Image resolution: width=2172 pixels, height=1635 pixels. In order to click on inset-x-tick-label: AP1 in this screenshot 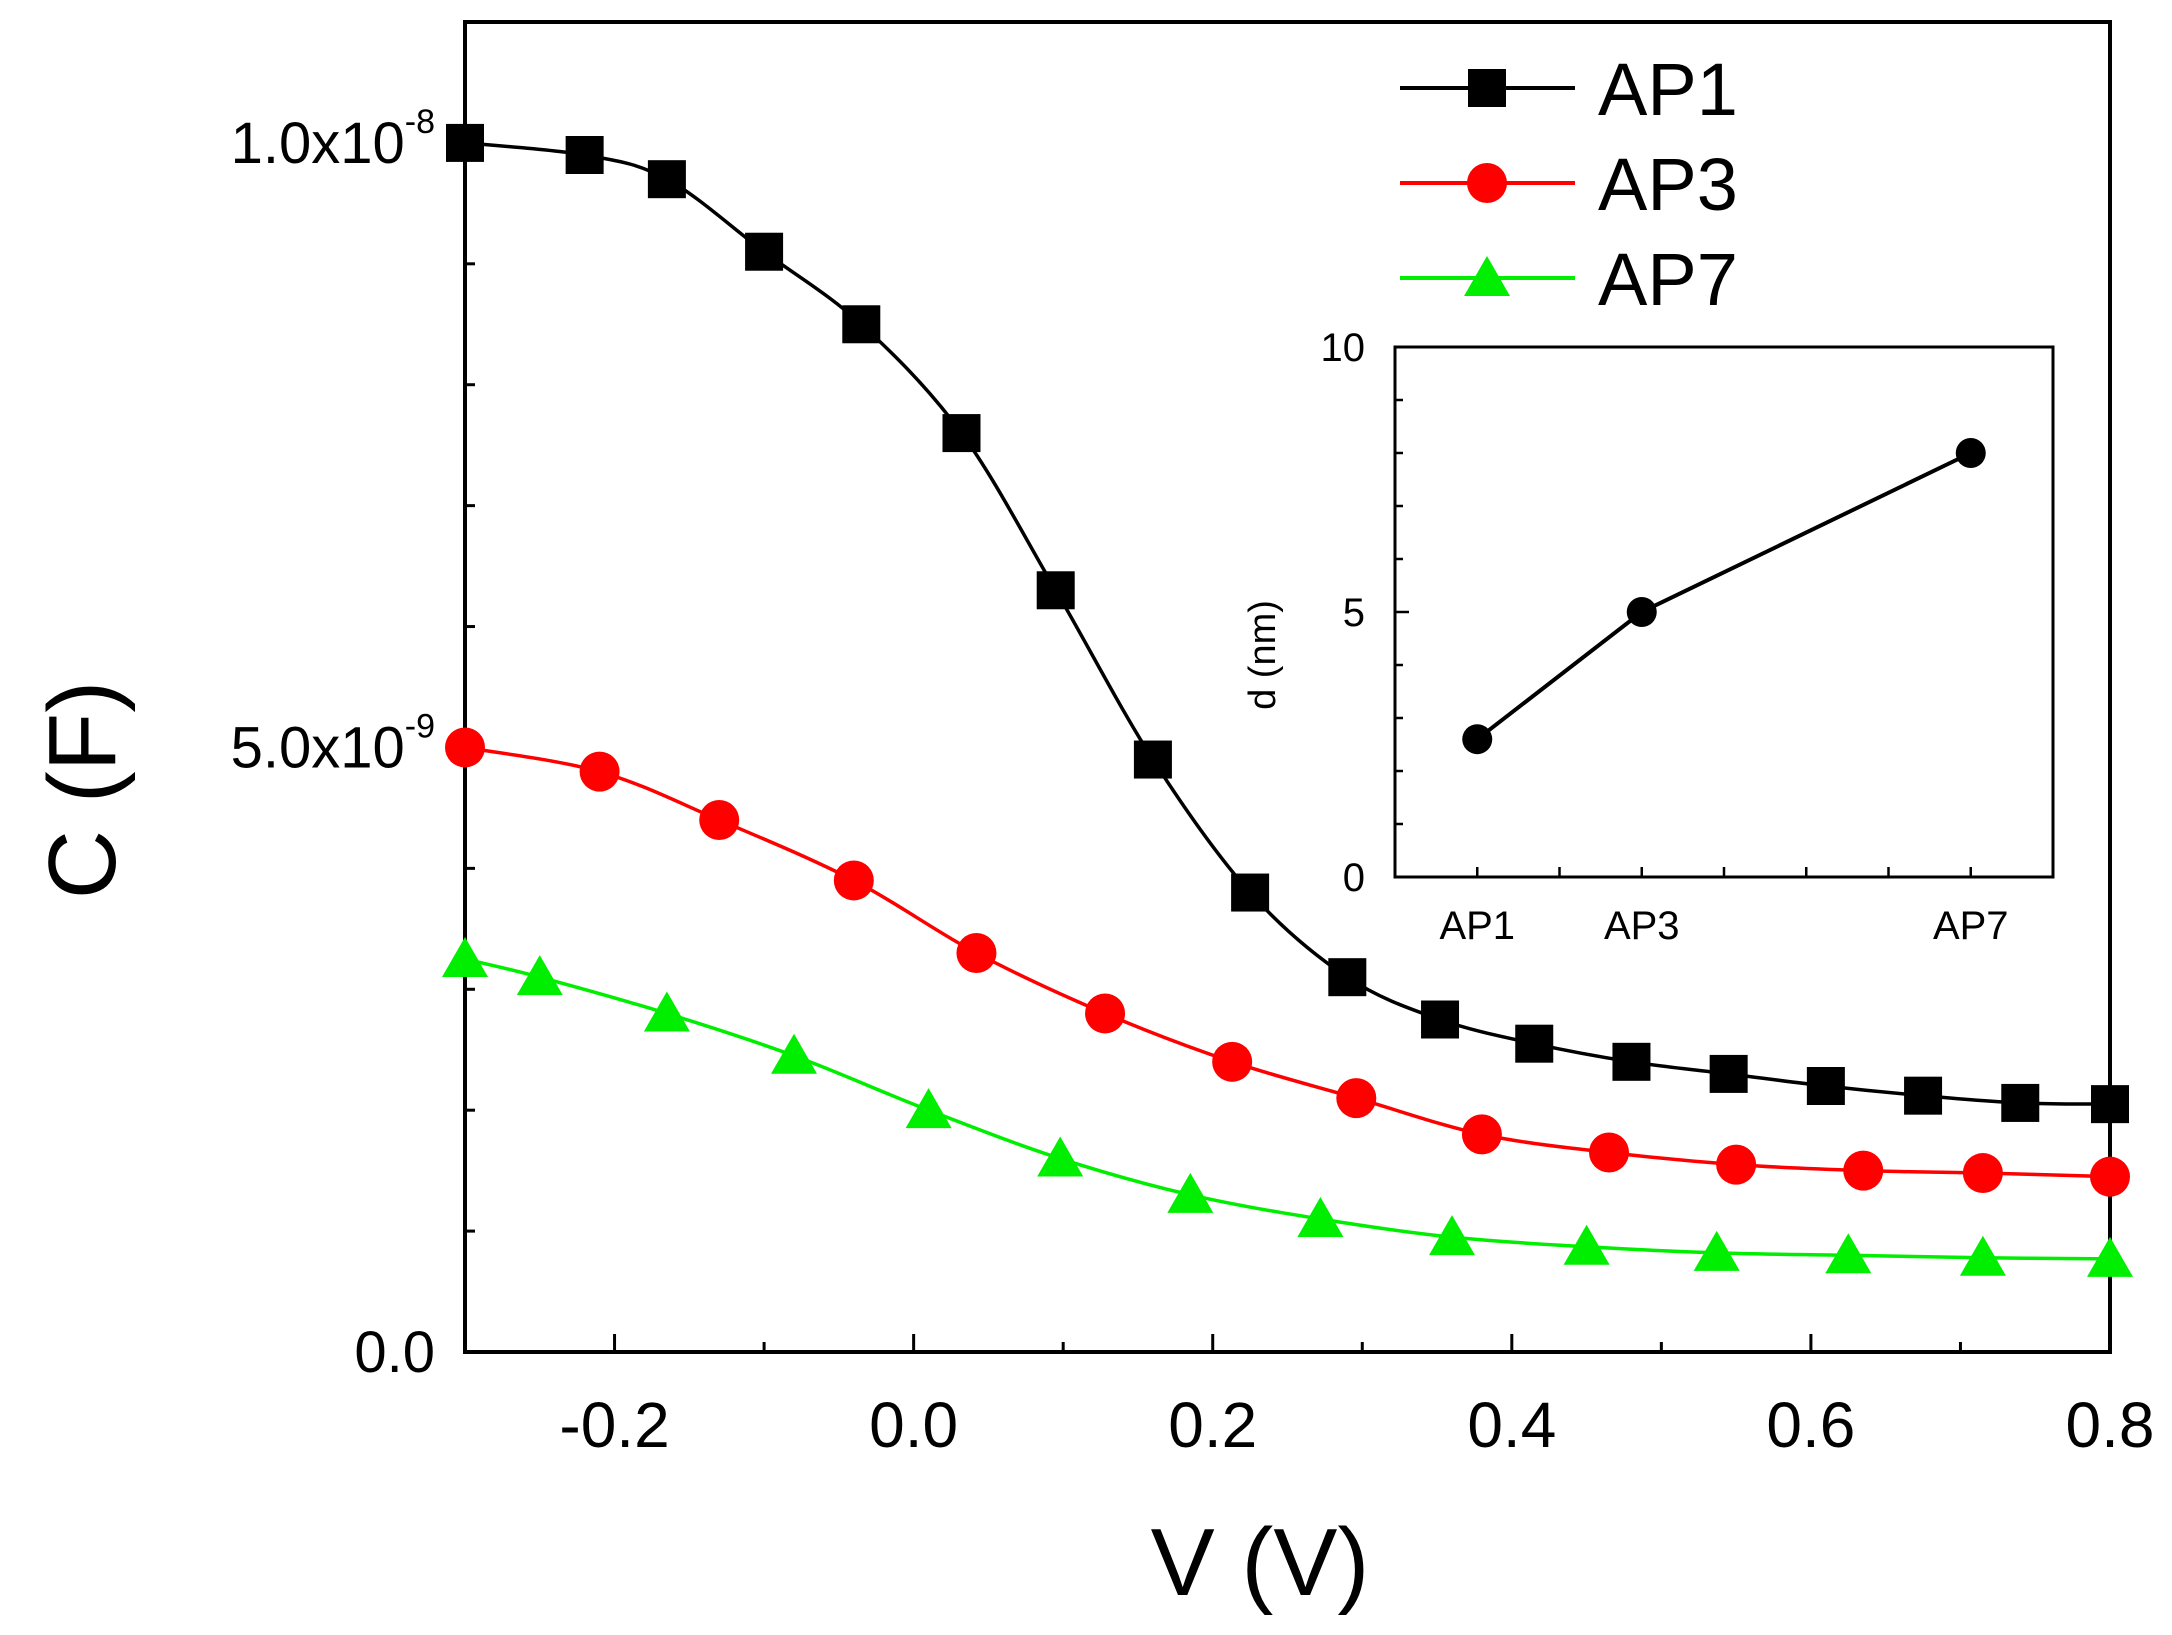, I will do `click(1477, 926)`.